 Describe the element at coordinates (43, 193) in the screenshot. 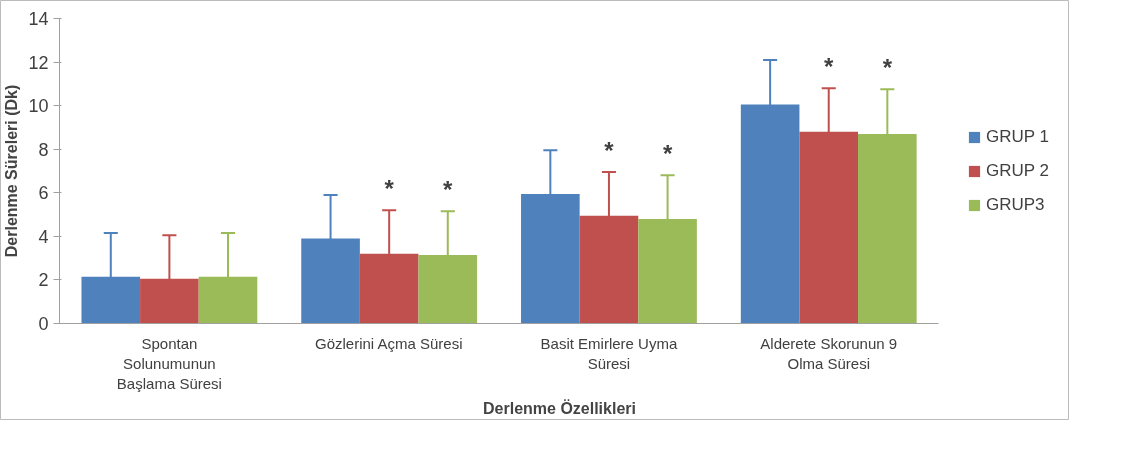

I see `y-tick-label: 6` at that location.